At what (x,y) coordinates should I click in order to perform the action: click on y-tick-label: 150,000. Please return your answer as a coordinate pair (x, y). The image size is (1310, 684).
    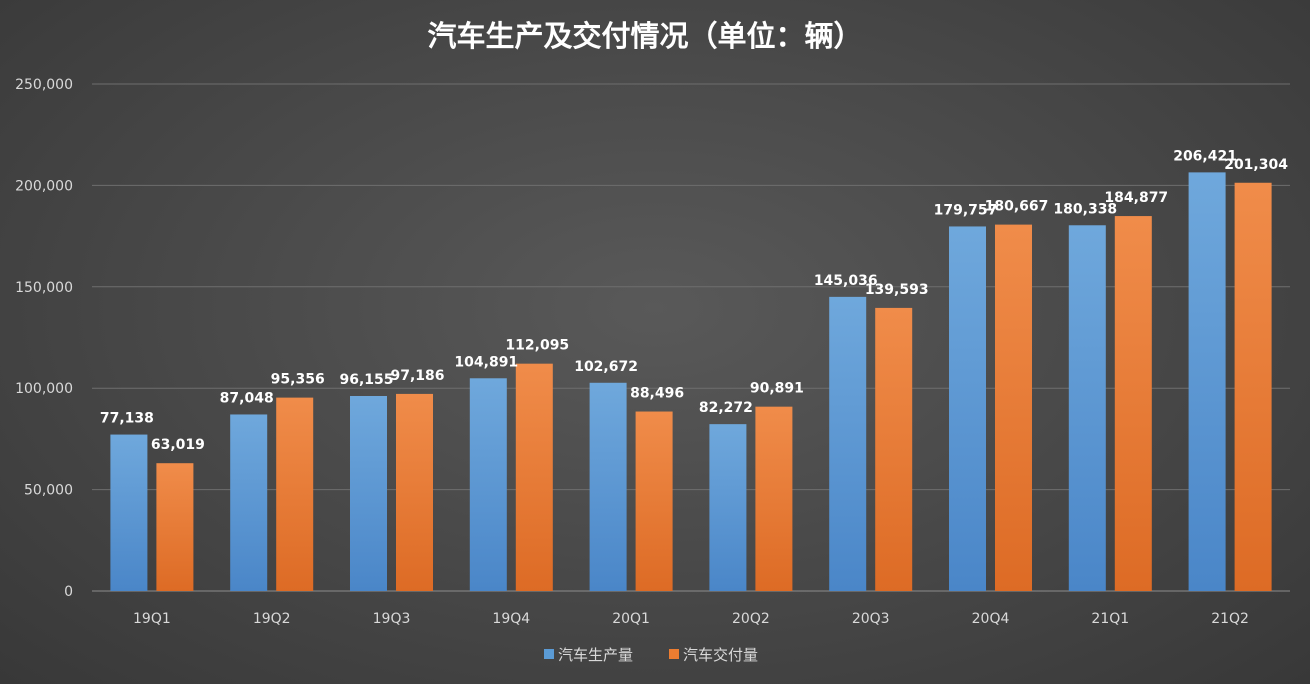
    Looking at the image, I should click on (44, 288).